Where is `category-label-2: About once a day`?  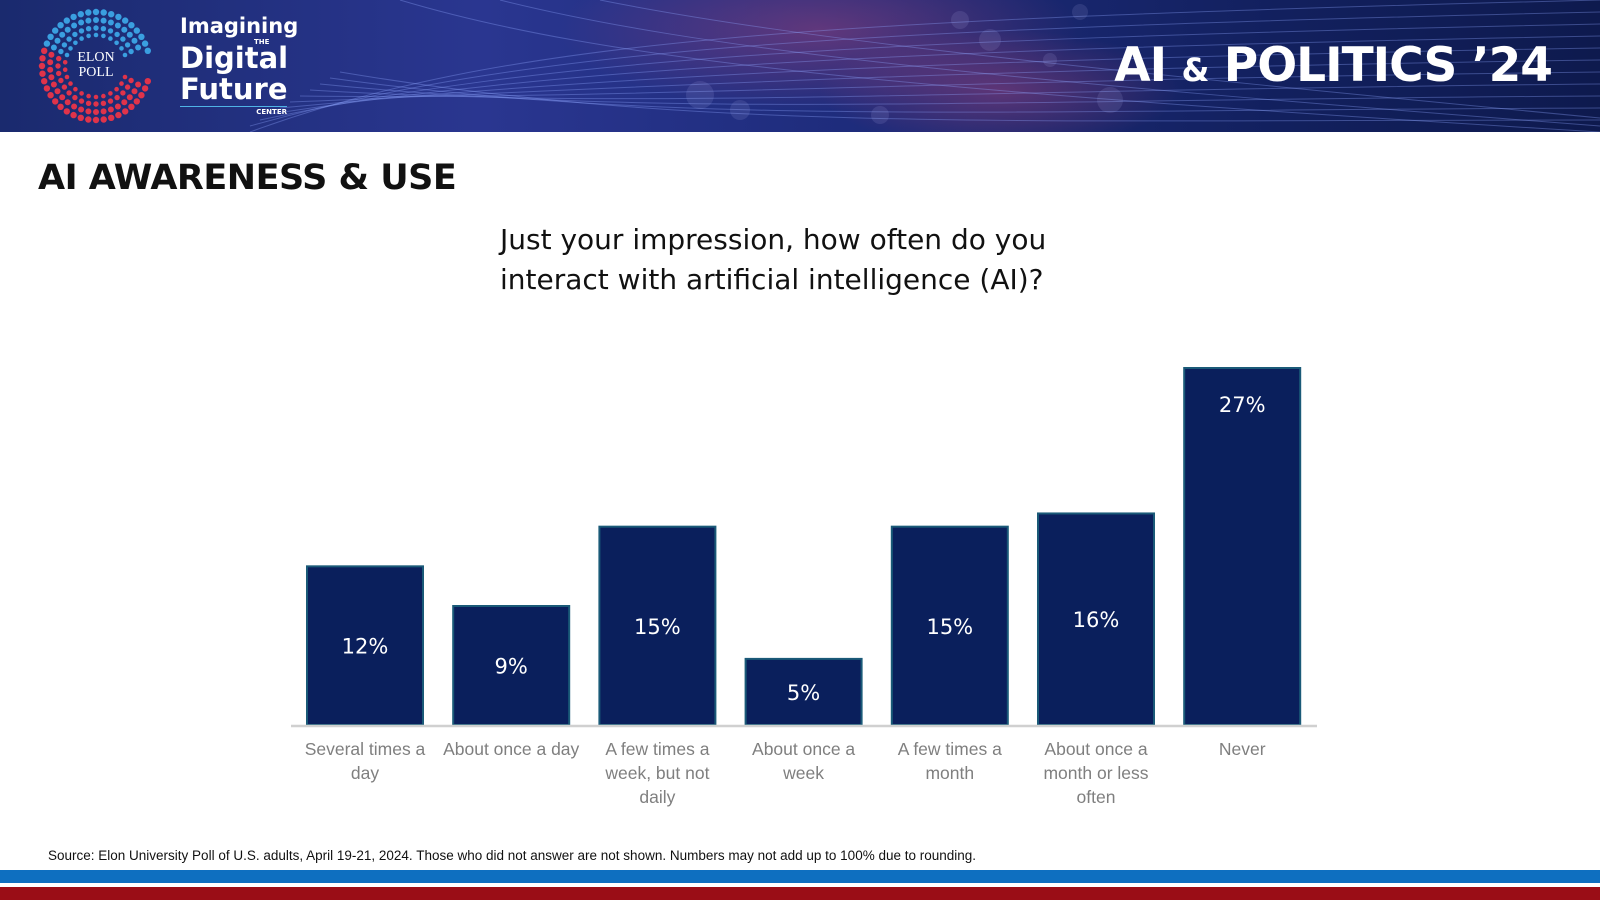
category-label-2: About once a day is located at coordinates (511, 749).